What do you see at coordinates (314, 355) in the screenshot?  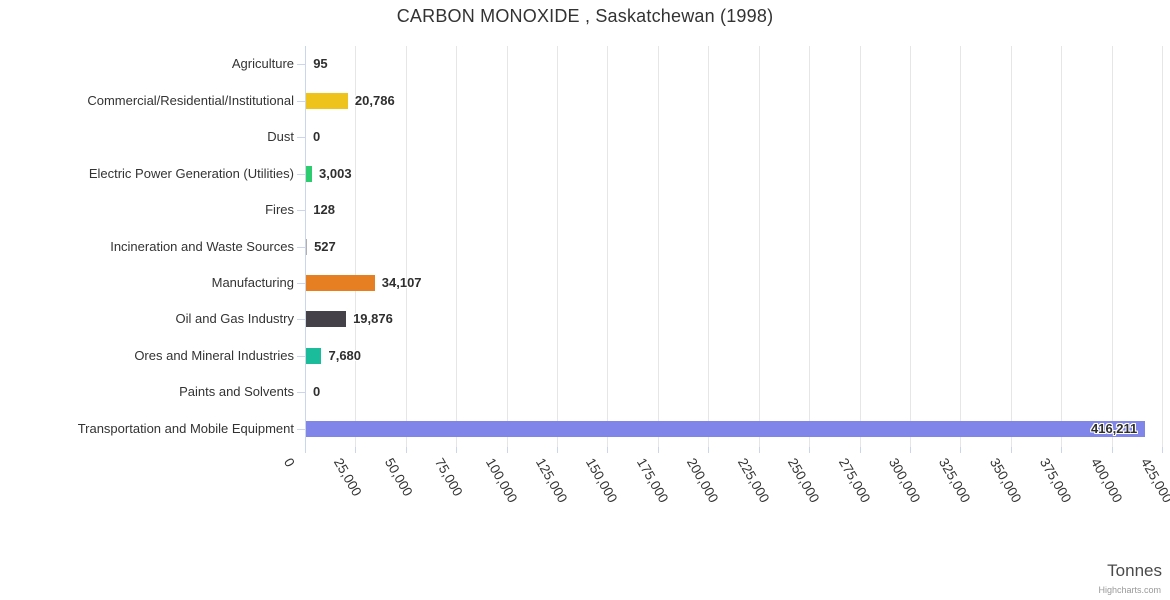 I see `bar-ores-and-mineral-industries` at bounding box center [314, 355].